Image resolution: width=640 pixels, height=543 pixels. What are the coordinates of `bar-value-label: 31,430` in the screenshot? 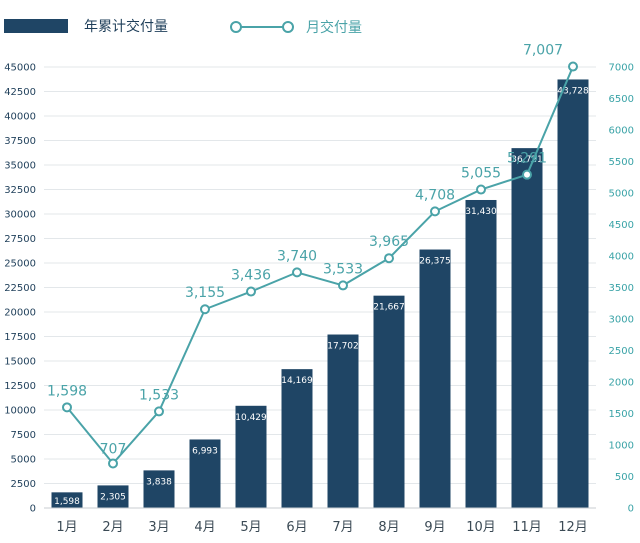 It's located at (481, 212).